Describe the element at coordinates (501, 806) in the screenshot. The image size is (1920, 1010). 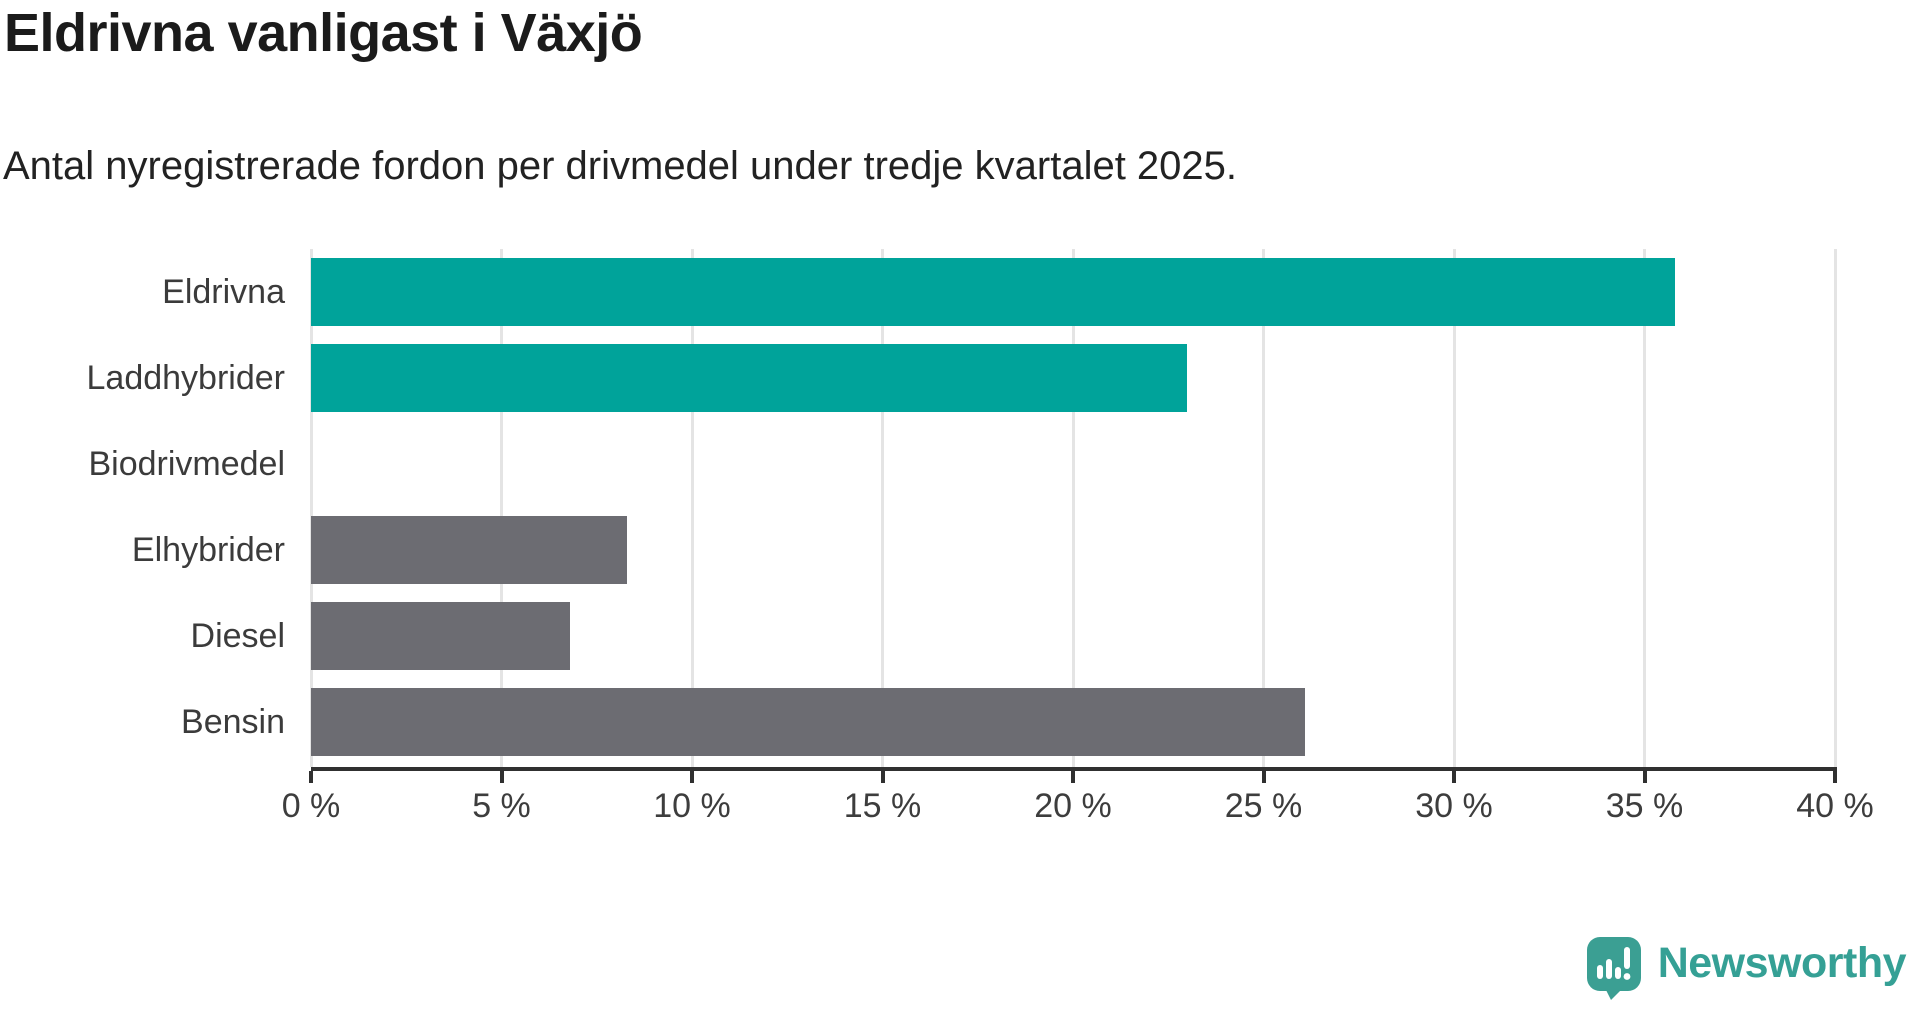
I see `x-tick-label: 5 %` at that location.